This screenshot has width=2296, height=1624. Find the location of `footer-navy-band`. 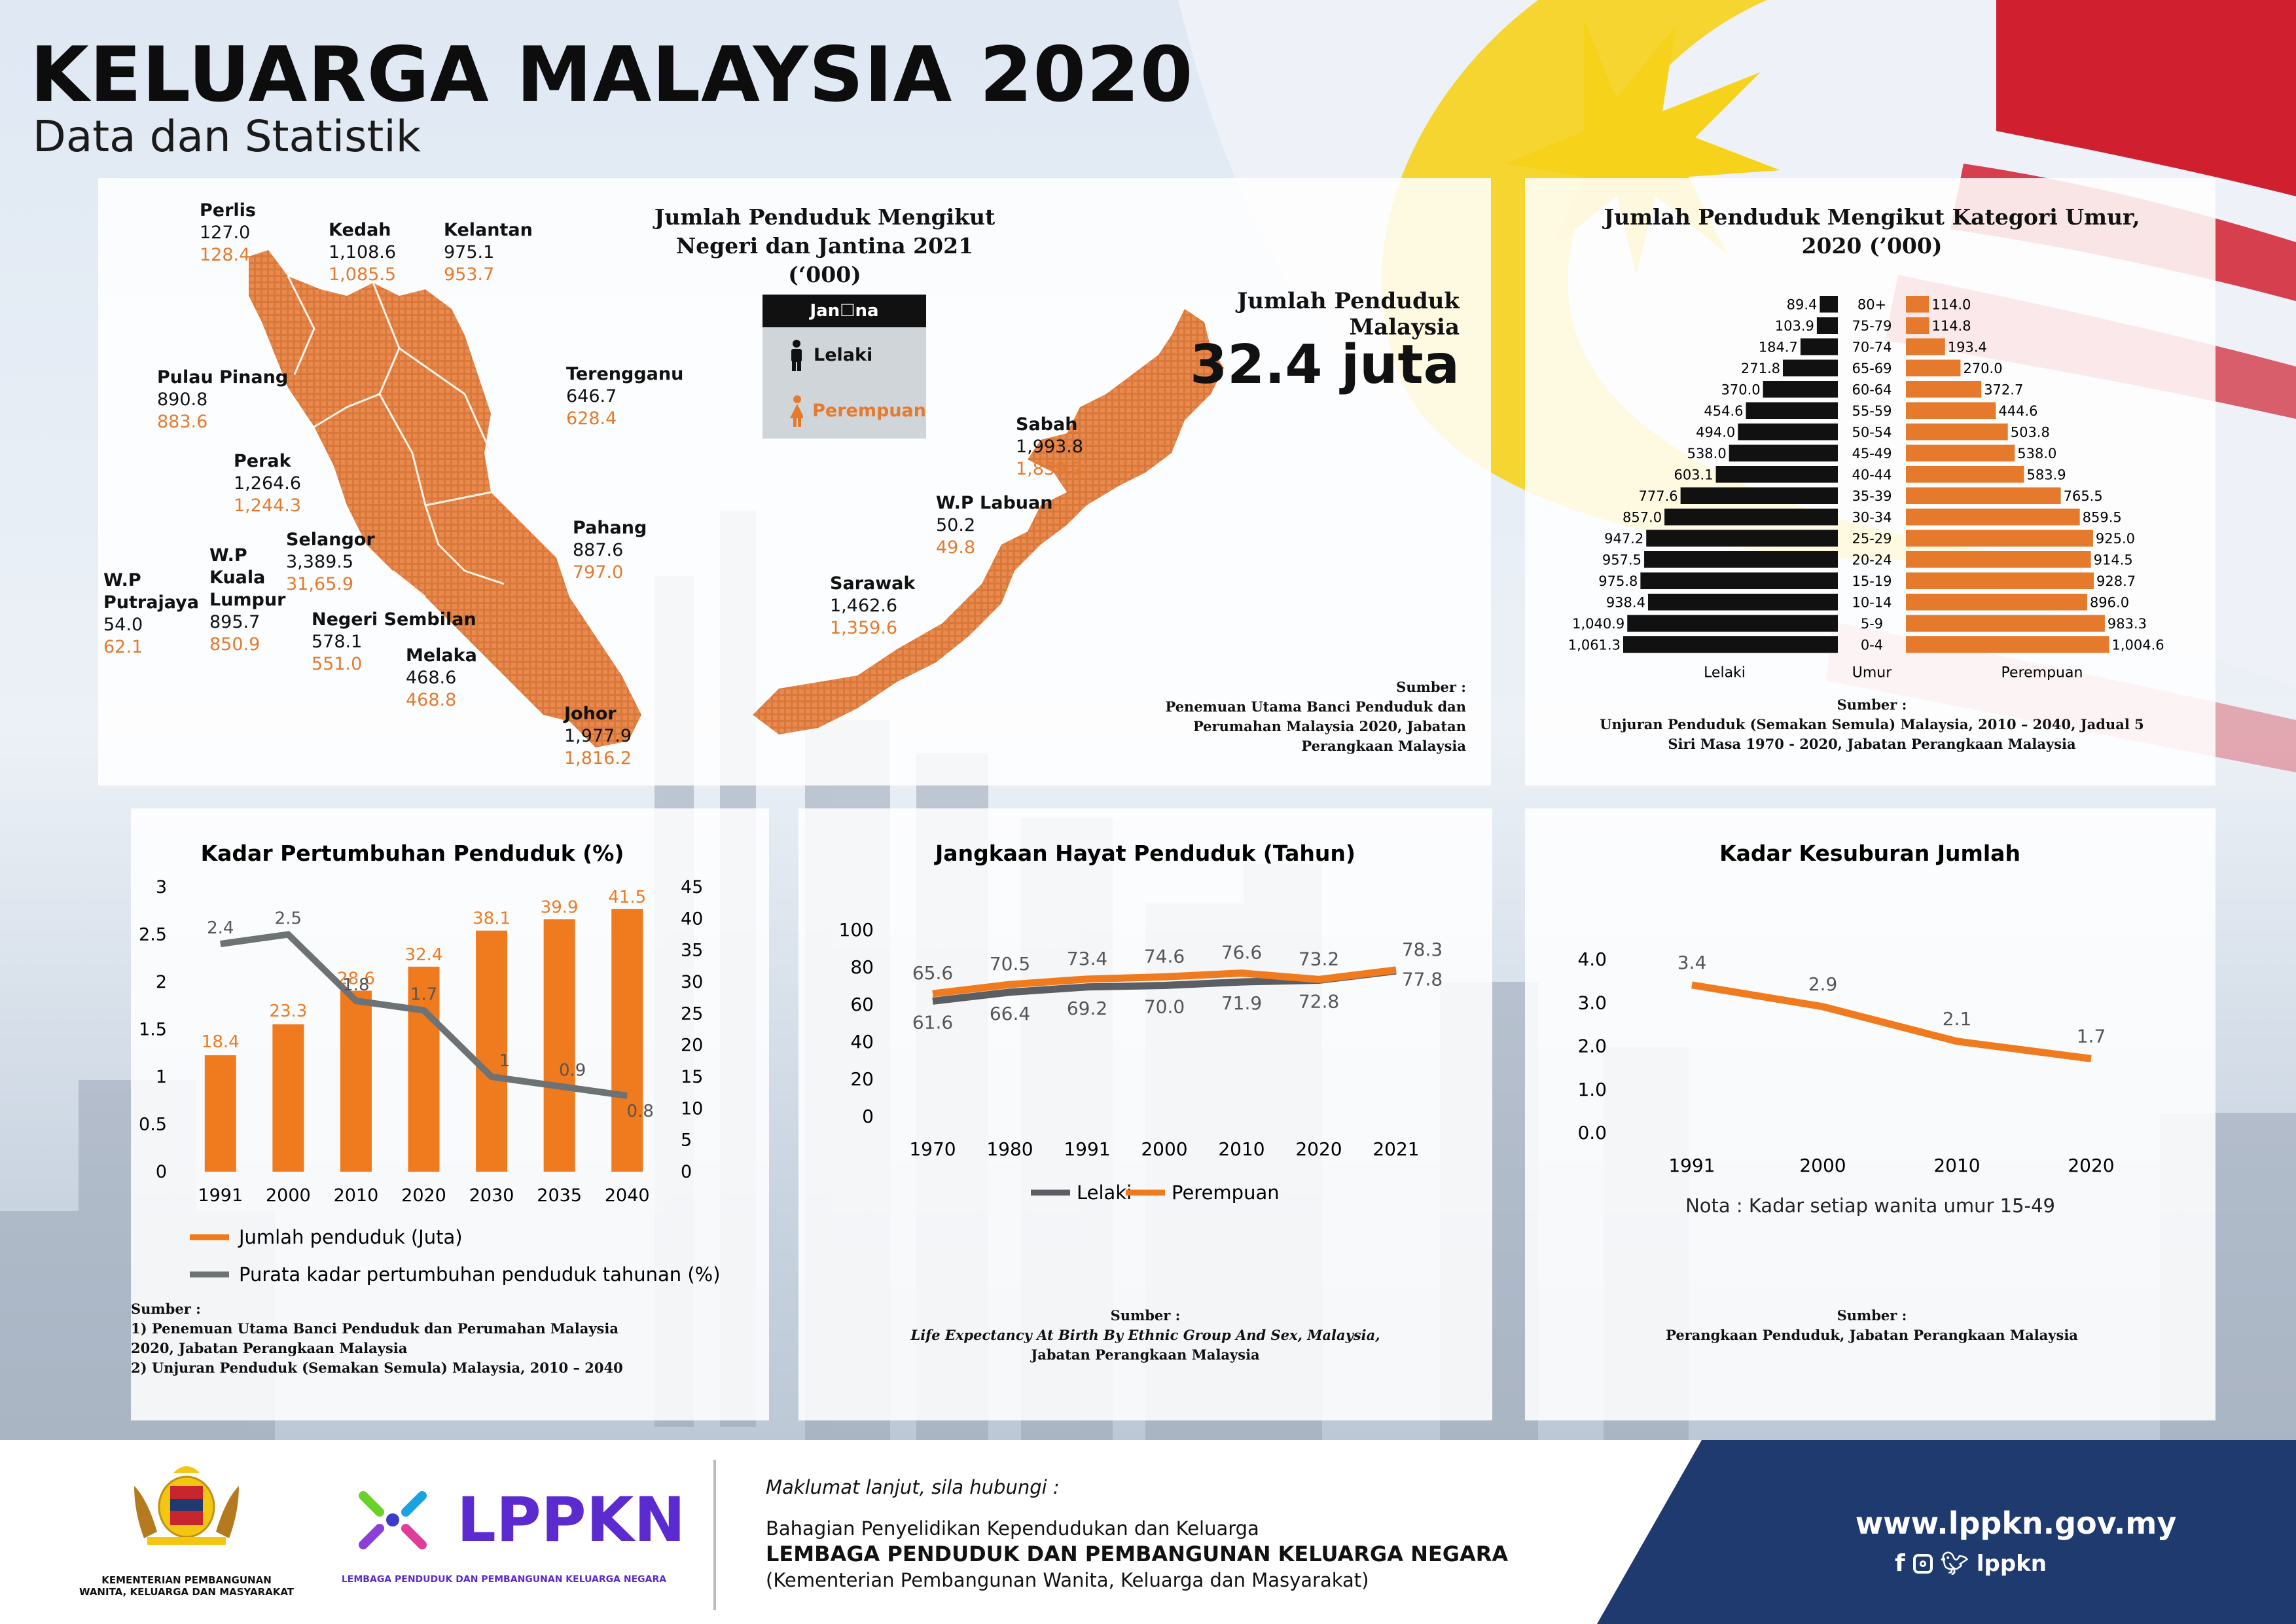

footer-navy-band is located at coordinates (1946, 1532).